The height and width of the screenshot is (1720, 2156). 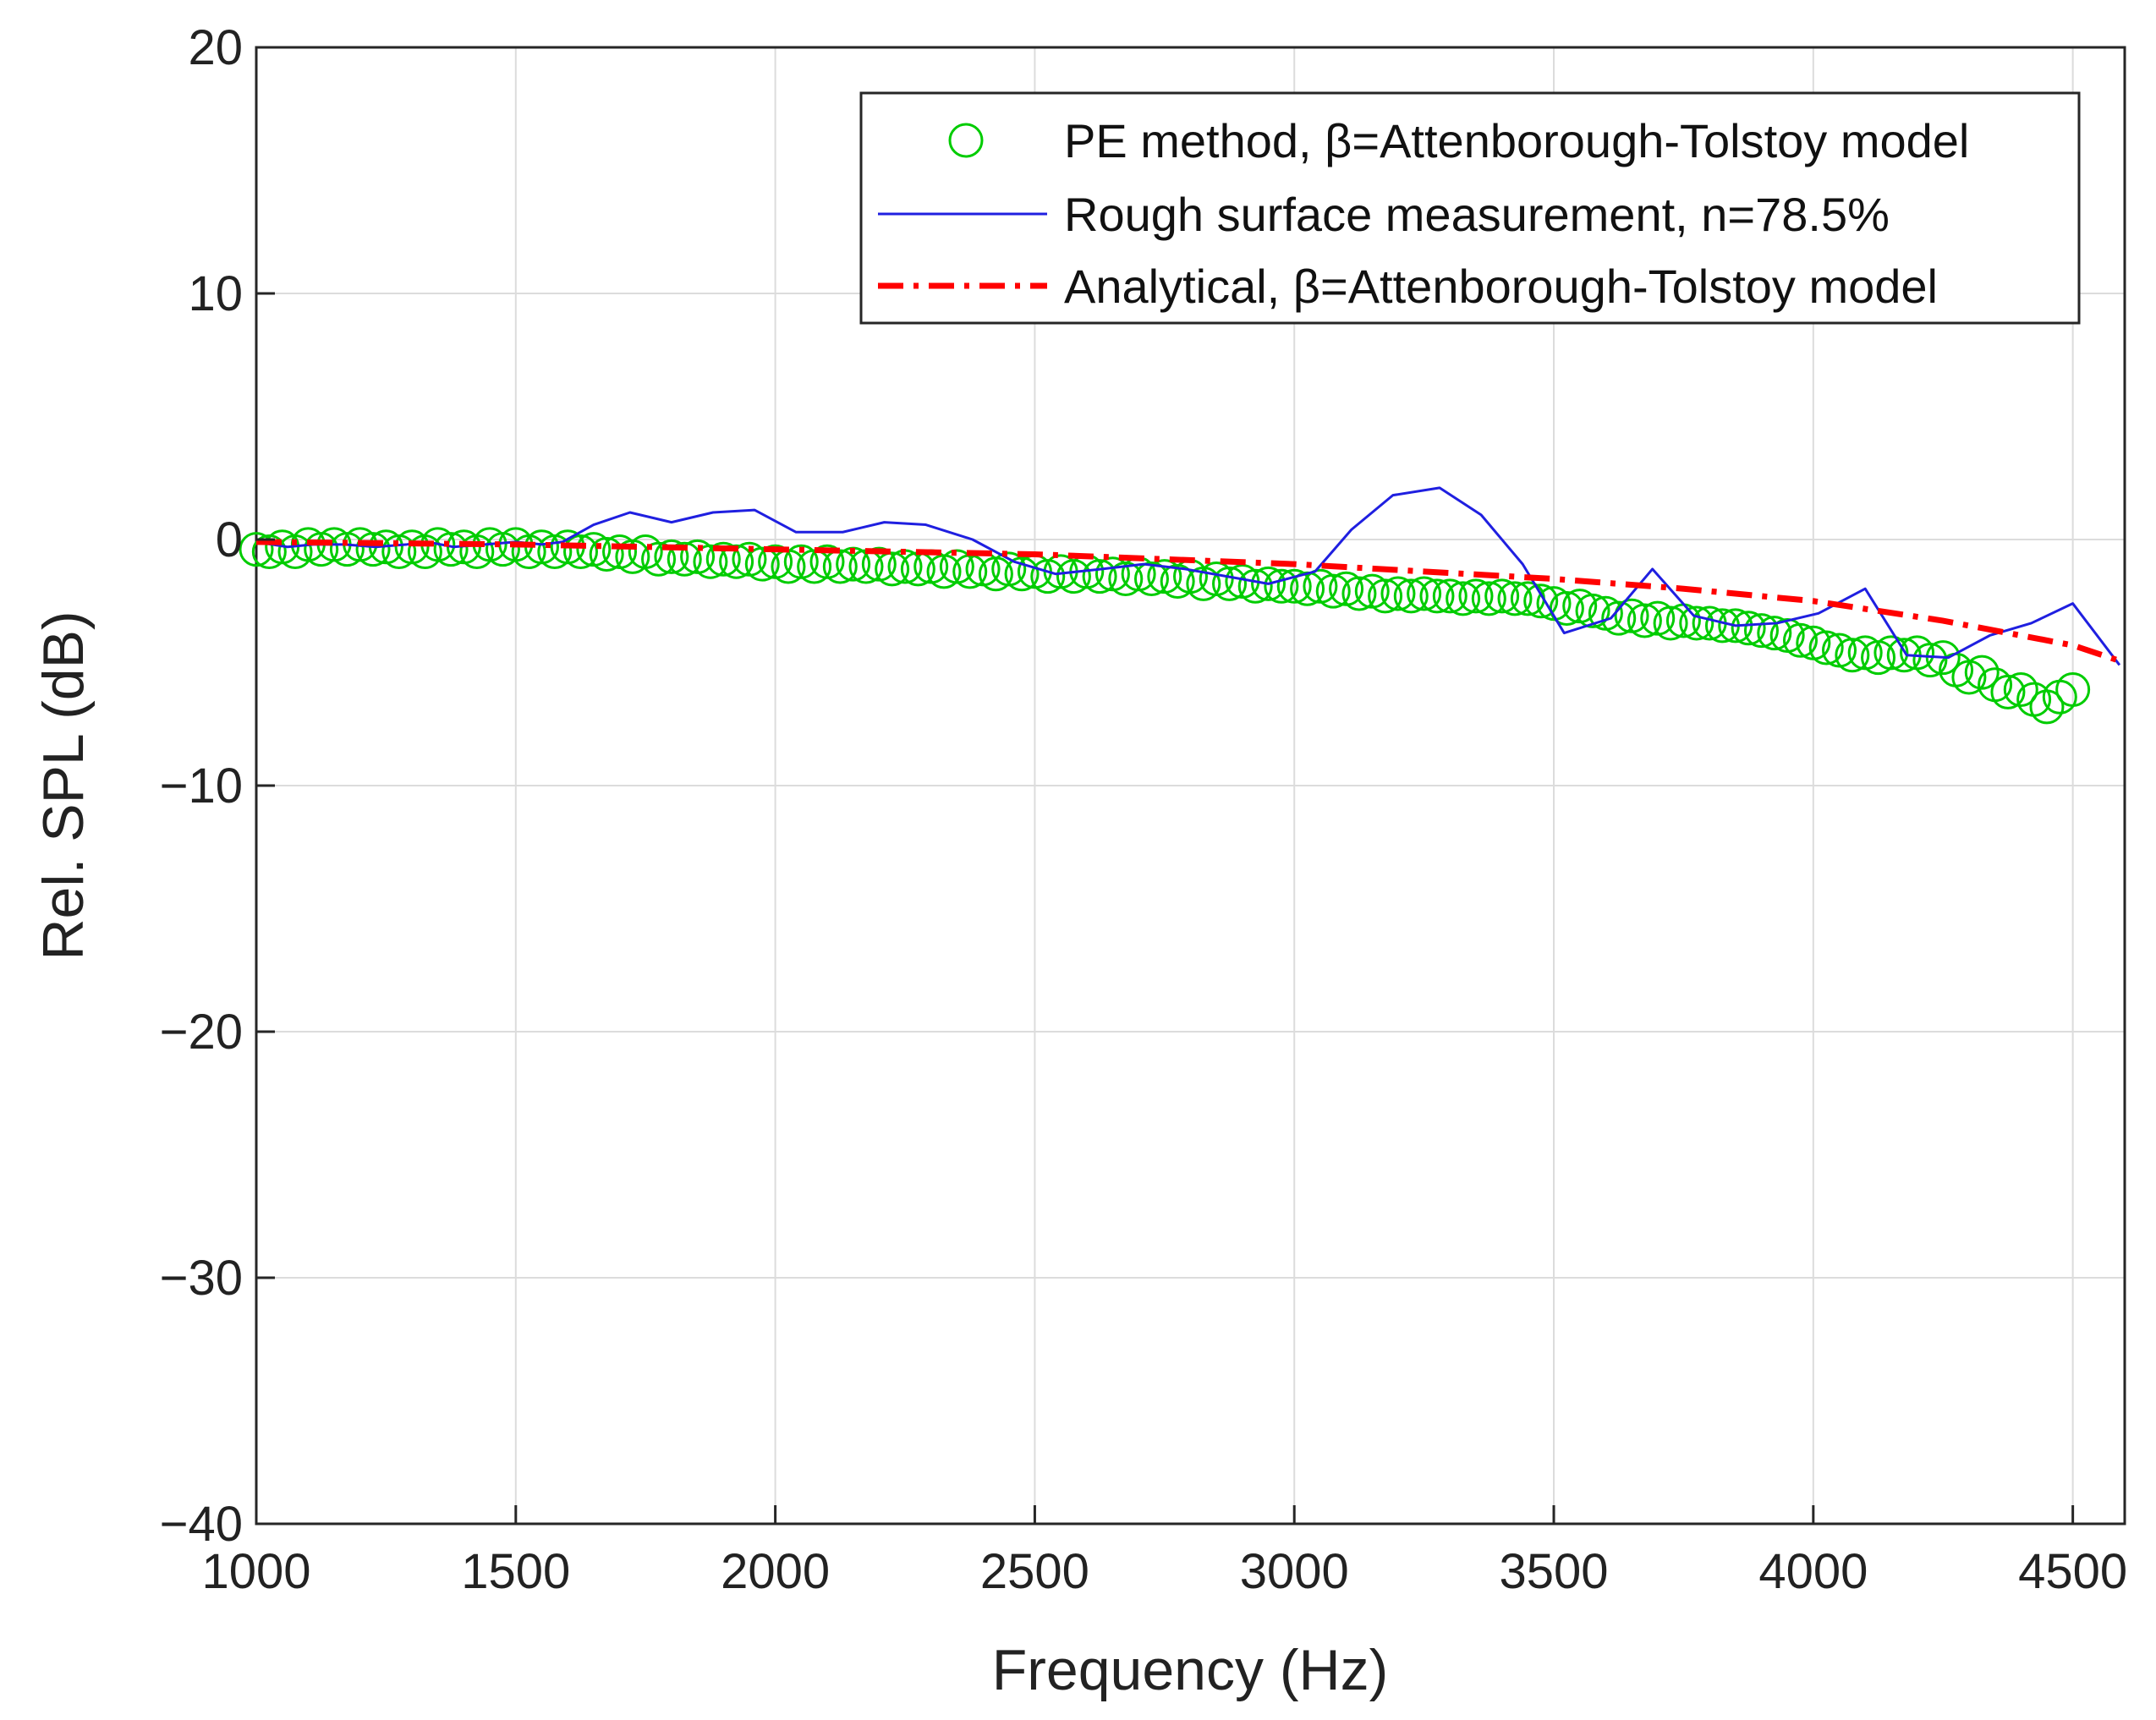 I want to click on x-tick-label: 1000, so click(x=255, y=1571).